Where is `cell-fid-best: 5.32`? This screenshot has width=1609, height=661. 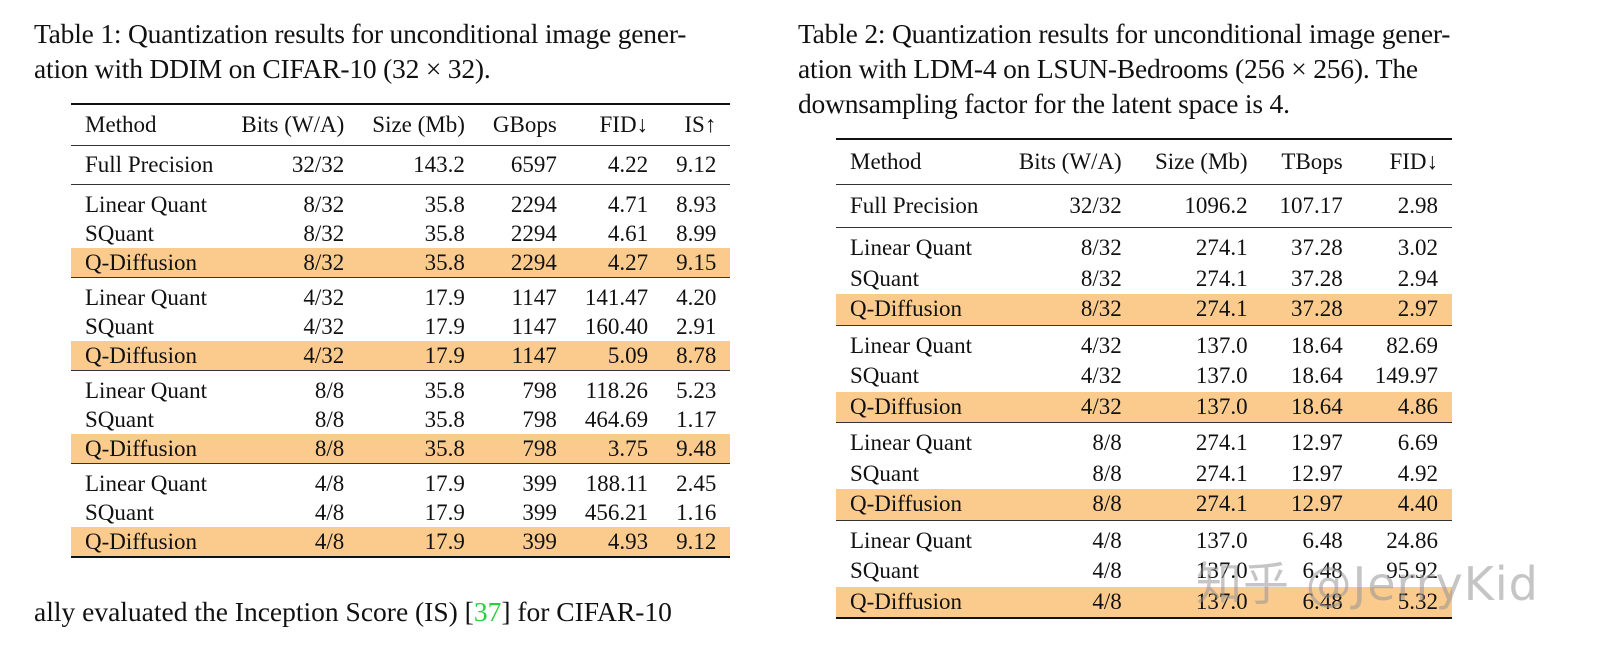 cell-fid-best: 5.32 is located at coordinates (1404, 602).